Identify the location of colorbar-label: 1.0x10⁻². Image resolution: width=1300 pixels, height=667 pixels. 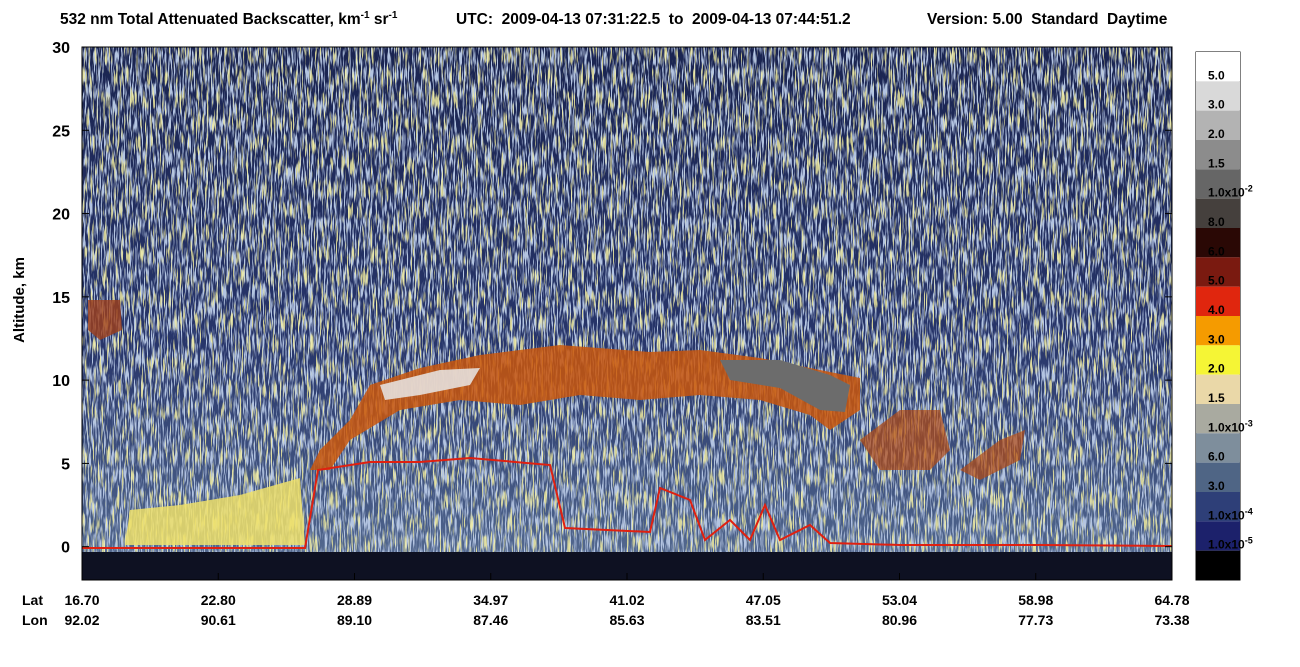
(1230, 192).